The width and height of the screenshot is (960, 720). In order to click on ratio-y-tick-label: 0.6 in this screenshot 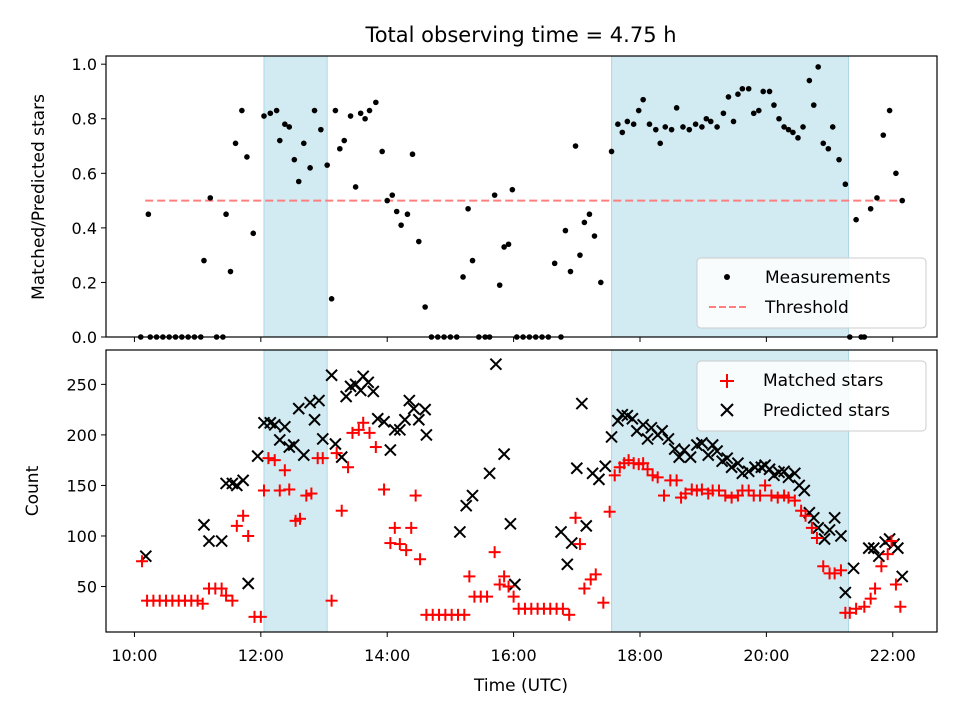, I will do `click(84, 173)`.